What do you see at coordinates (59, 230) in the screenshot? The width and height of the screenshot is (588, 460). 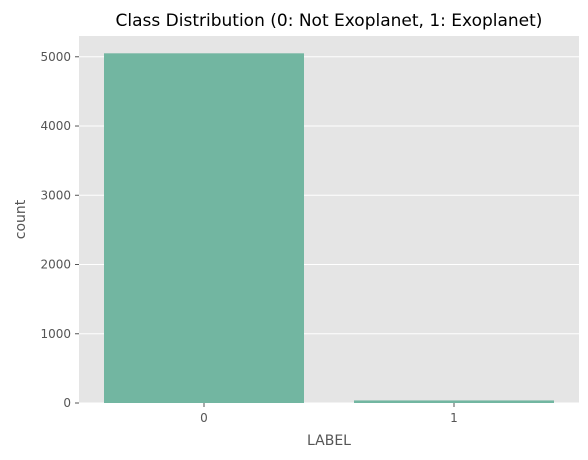 I see `y-tick-labels: 0 1000 2000 3000 4000 5000` at bounding box center [59, 230].